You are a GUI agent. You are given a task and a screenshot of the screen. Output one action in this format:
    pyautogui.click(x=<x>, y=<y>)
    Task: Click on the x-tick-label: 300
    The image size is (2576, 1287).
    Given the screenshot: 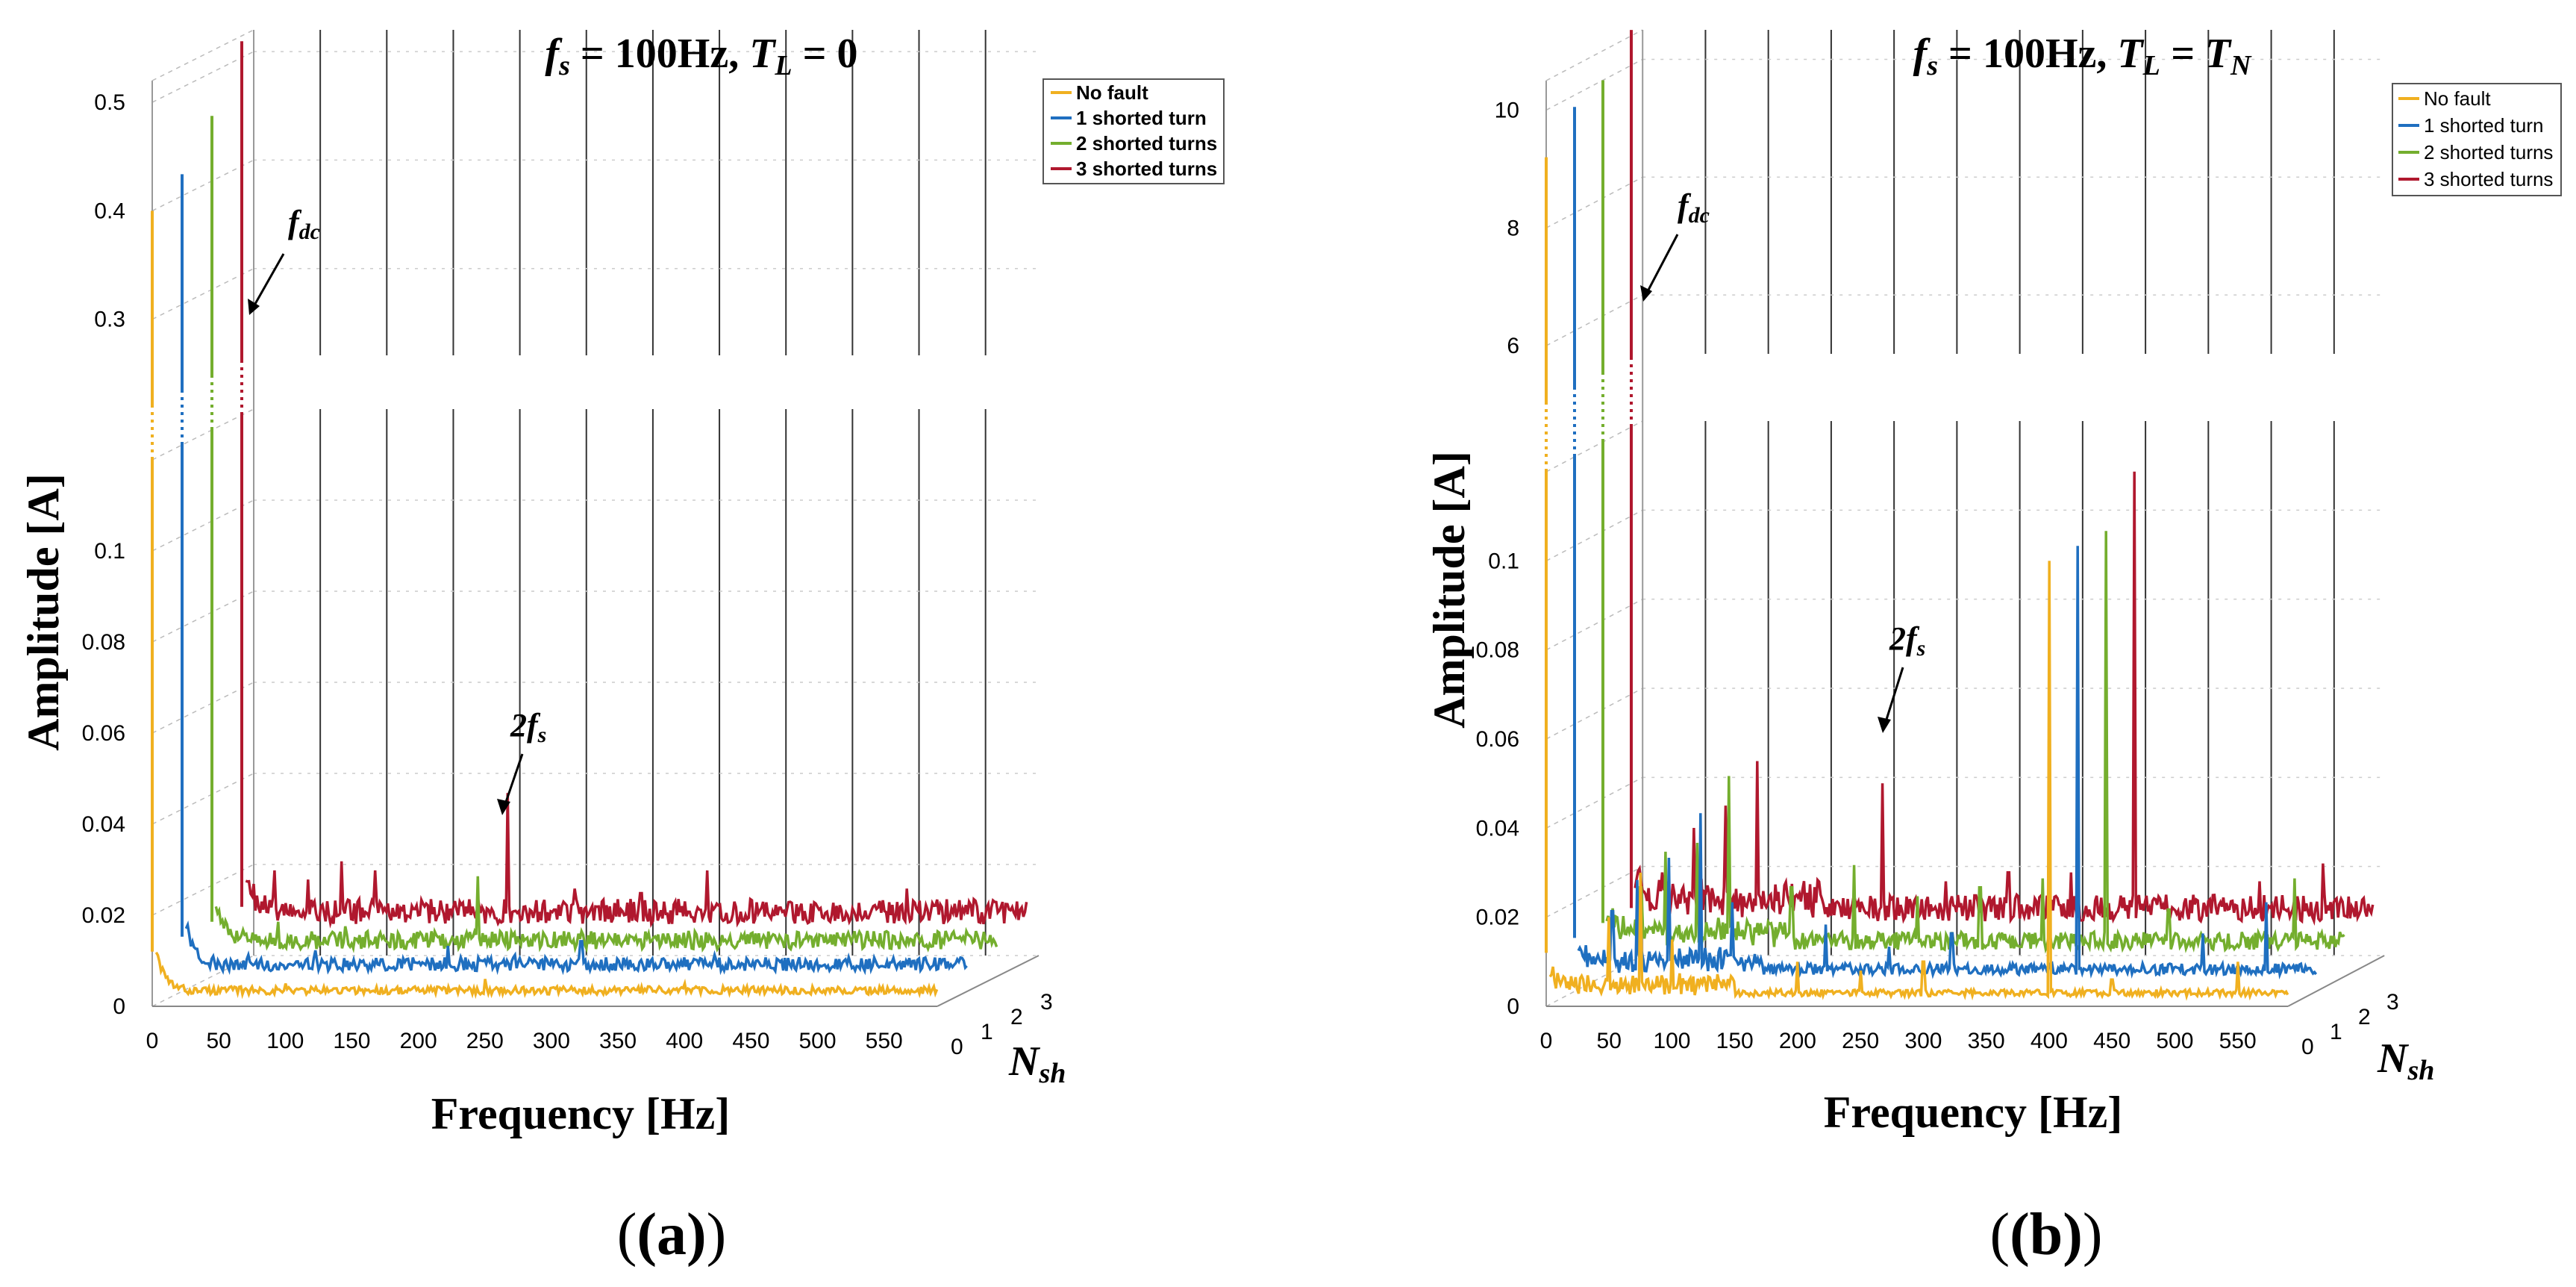 What is the action you would take?
    pyautogui.click(x=1923, y=1041)
    